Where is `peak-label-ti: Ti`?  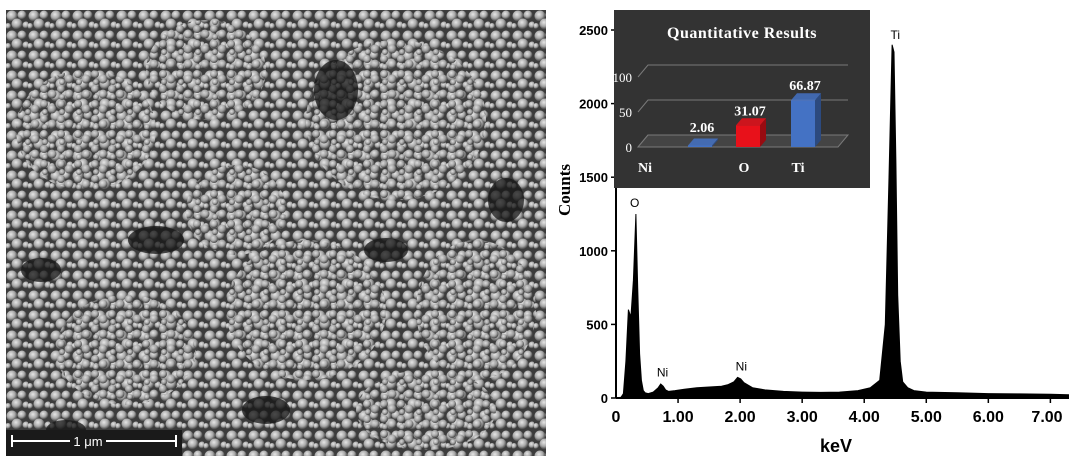 peak-label-ti: Ti is located at coordinates (895, 35).